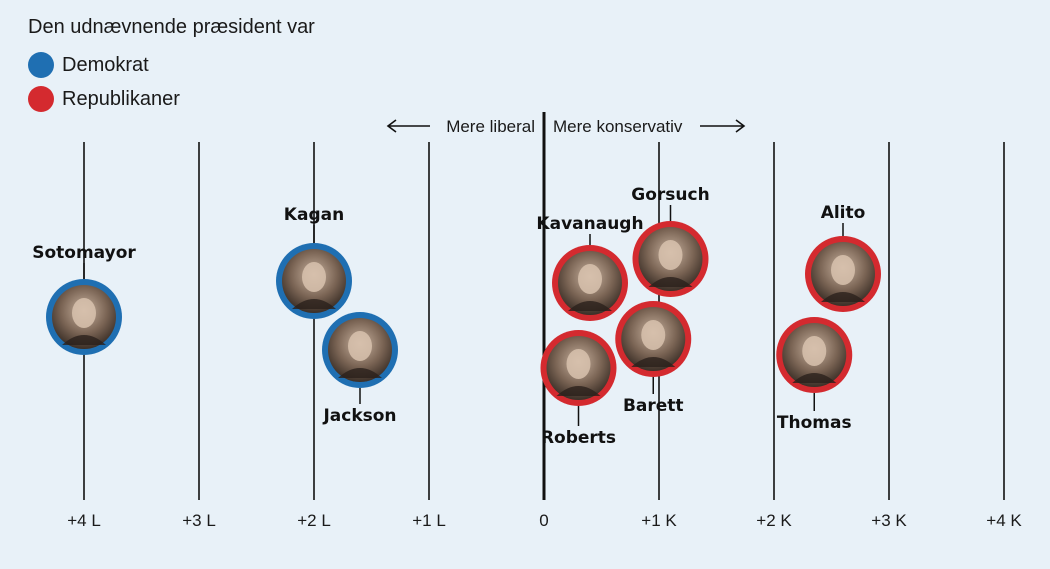 The image size is (1050, 569). Describe the element at coordinates (314, 520) in the screenshot. I see `tick-label: +2 L` at that location.